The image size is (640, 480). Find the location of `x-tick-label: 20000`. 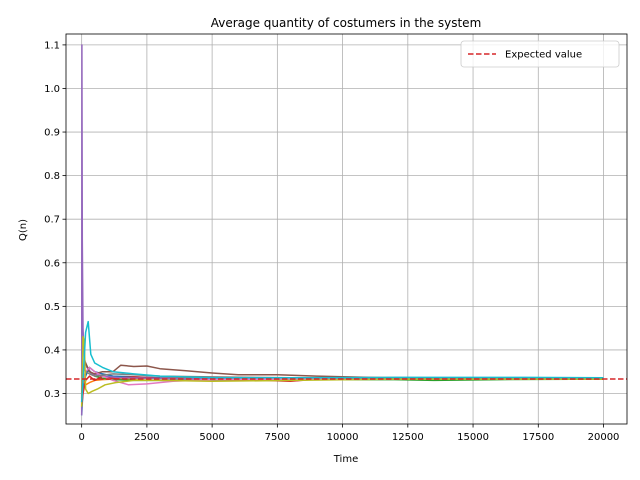

x-tick-label: 20000 is located at coordinates (604, 437).